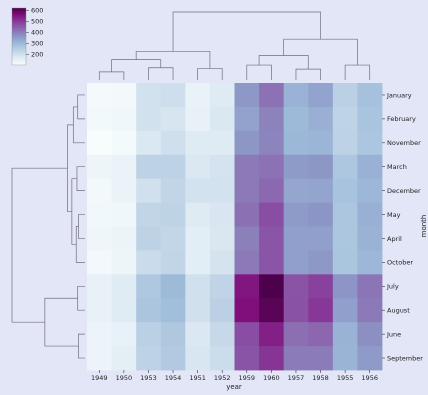 The width and height of the screenshot is (428, 395). What do you see at coordinates (321, 143) in the screenshot?
I see `heatmap-cell-november-1958` at bounding box center [321, 143].